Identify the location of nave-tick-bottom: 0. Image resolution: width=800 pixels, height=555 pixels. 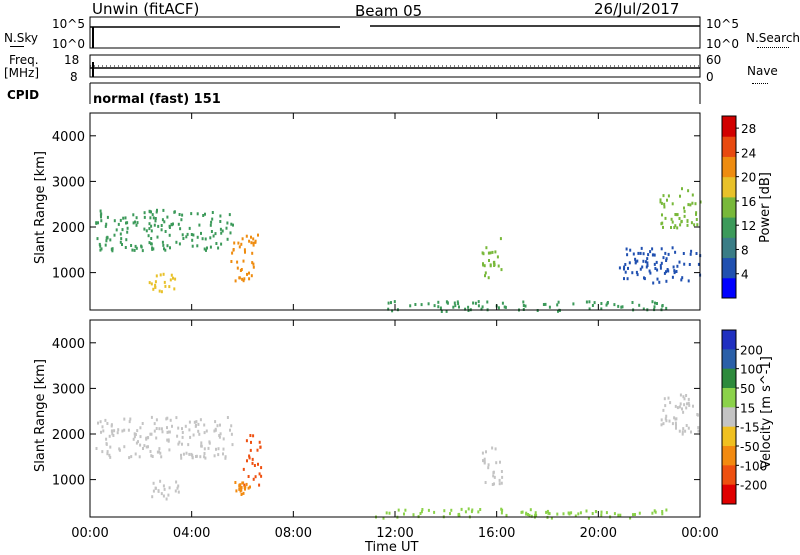
(710, 77).